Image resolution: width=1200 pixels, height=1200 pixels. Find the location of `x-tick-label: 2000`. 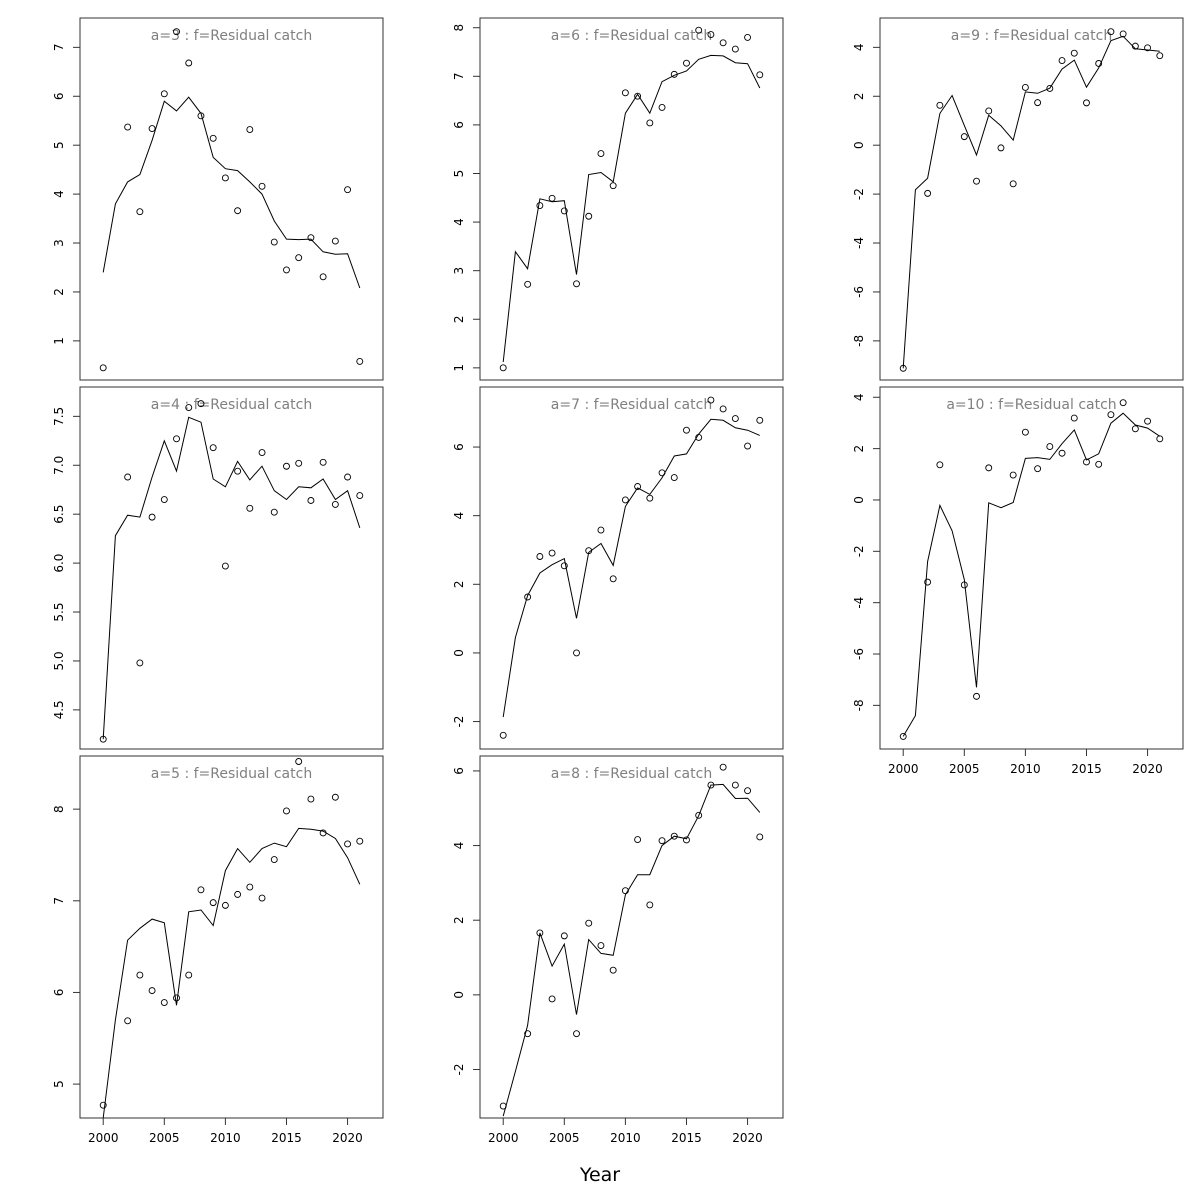

x-tick-label: 2000 is located at coordinates (103, 1138).